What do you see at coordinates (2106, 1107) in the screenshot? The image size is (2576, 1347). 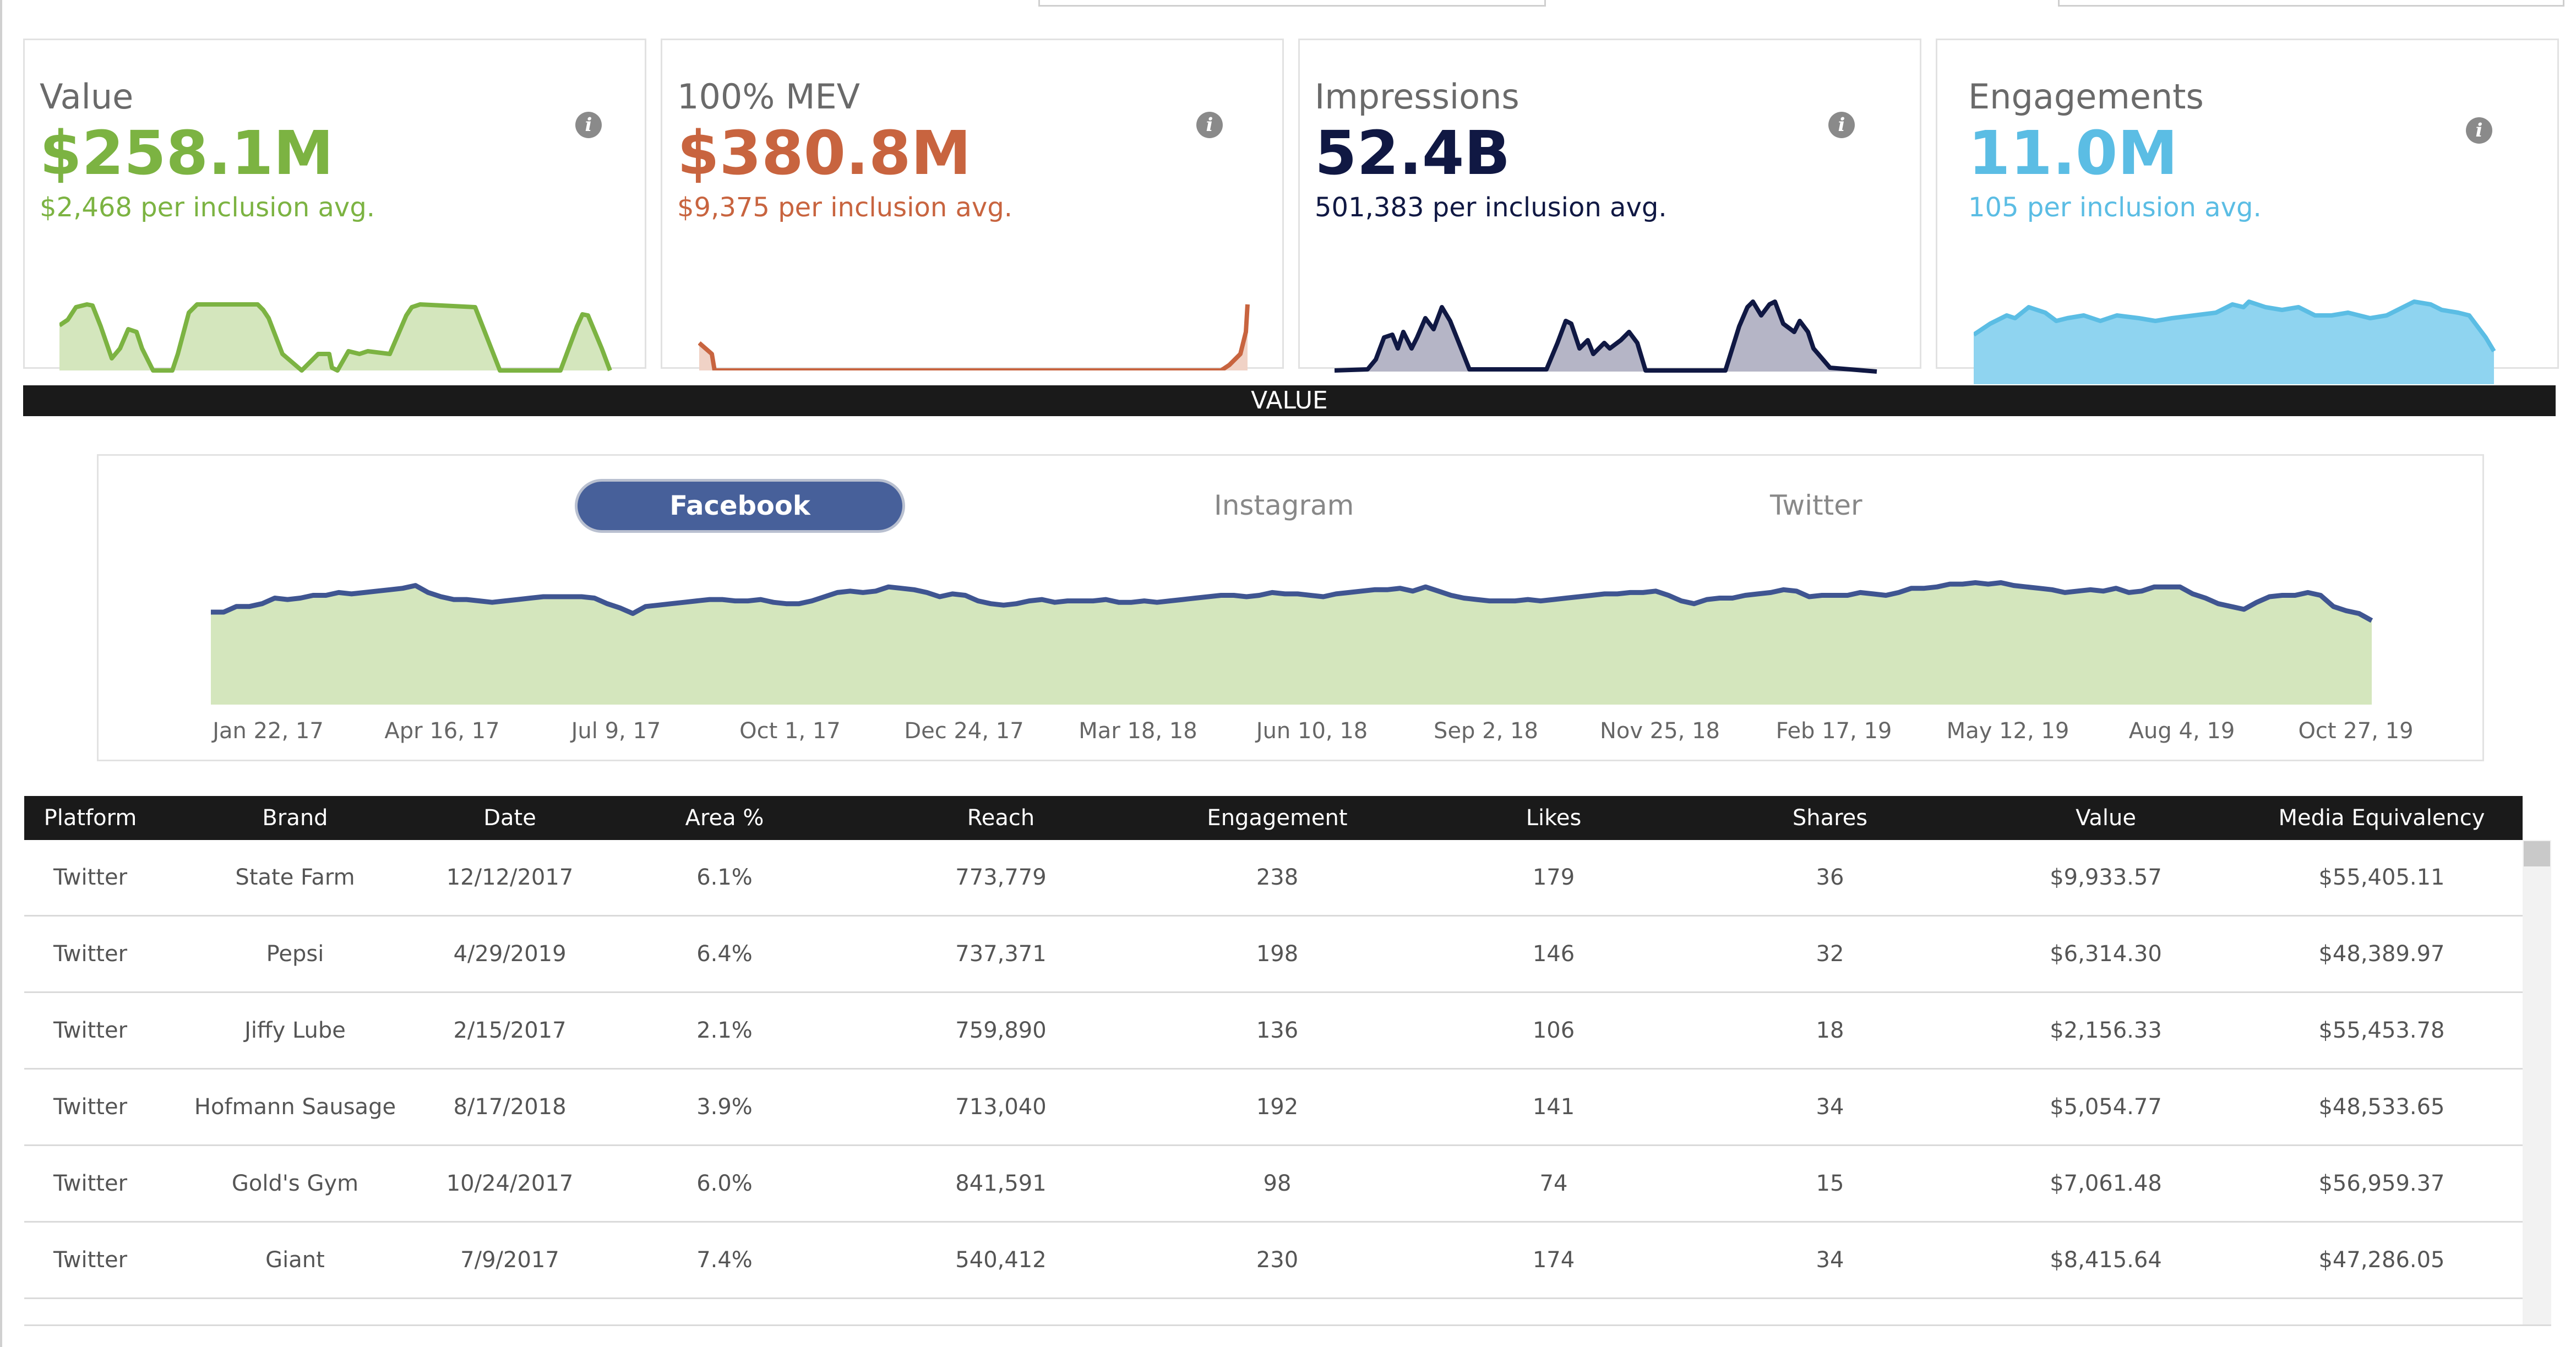 I see `table-cell: $5,054.77` at bounding box center [2106, 1107].